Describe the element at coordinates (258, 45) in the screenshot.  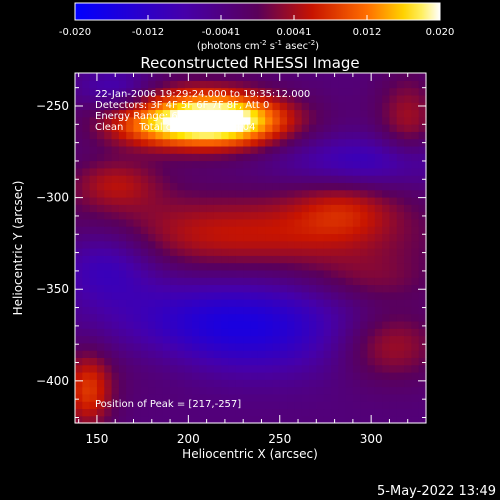
I see `colorbar-unit-label: (photons cm-2 s-1 asec-2)` at that location.